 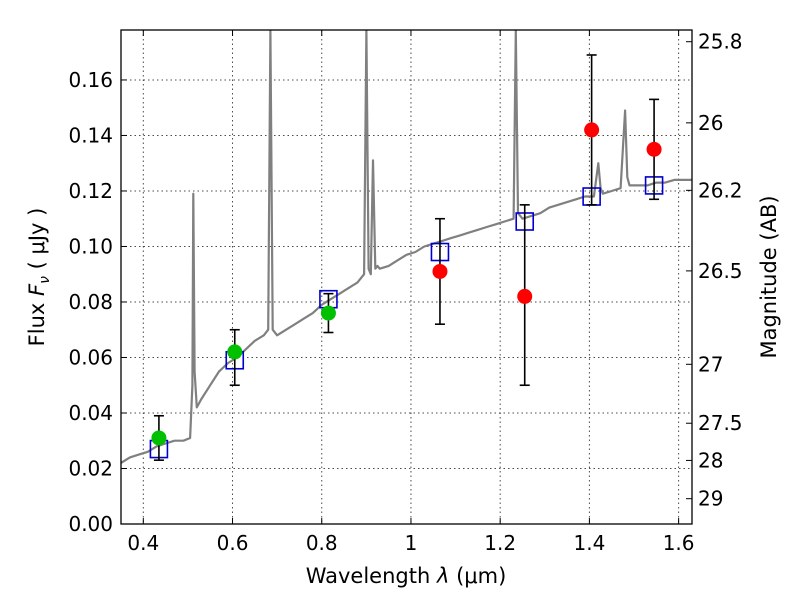 I want to click on y-tick-label: 0.04, so click(x=90, y=413).